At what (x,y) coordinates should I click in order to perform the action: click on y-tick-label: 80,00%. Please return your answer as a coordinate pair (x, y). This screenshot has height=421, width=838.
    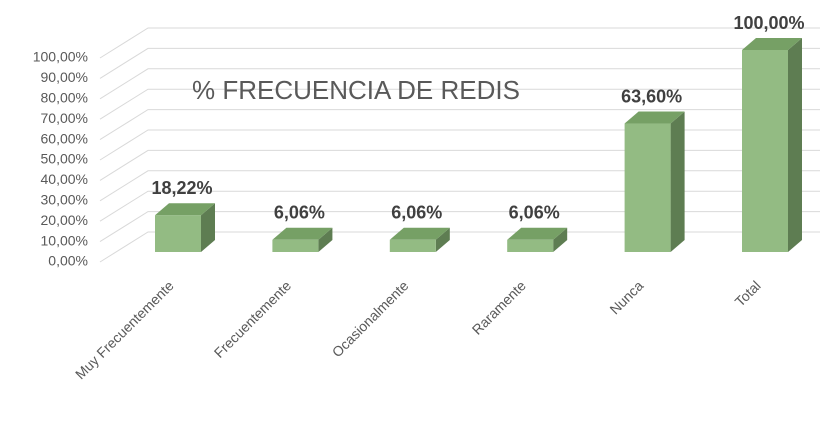
    Looking at the image, I should click on (64, 98).